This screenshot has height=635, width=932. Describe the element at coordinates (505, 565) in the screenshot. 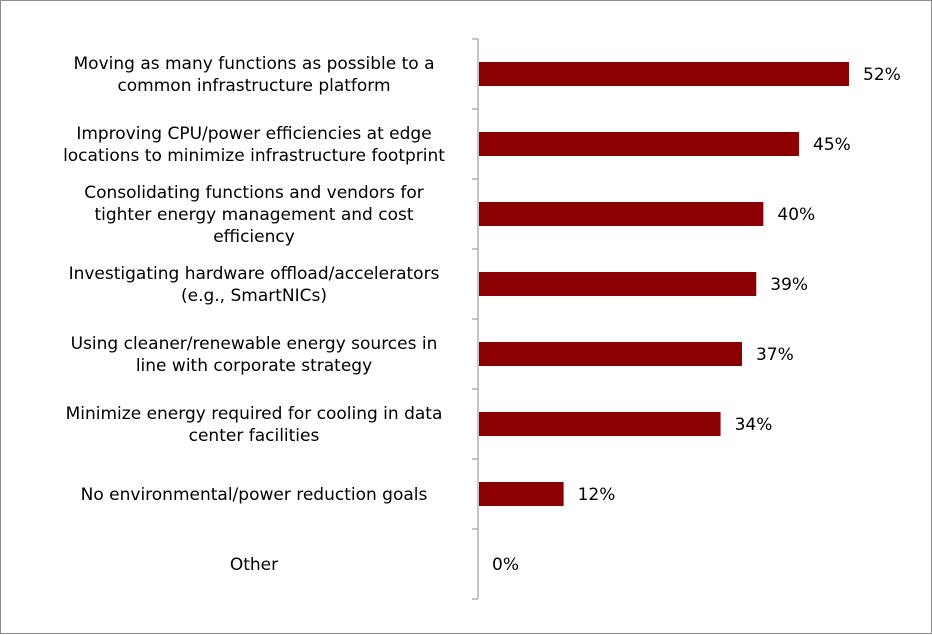

I see `value-label-7: 0%` at that location.